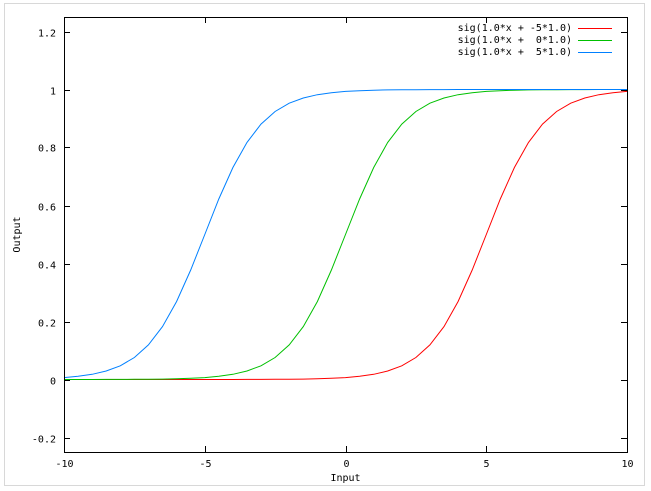 The width and height of the screenshot is (651, 491). I want to click on y-tick-label: 1.2, so click(47, 34).